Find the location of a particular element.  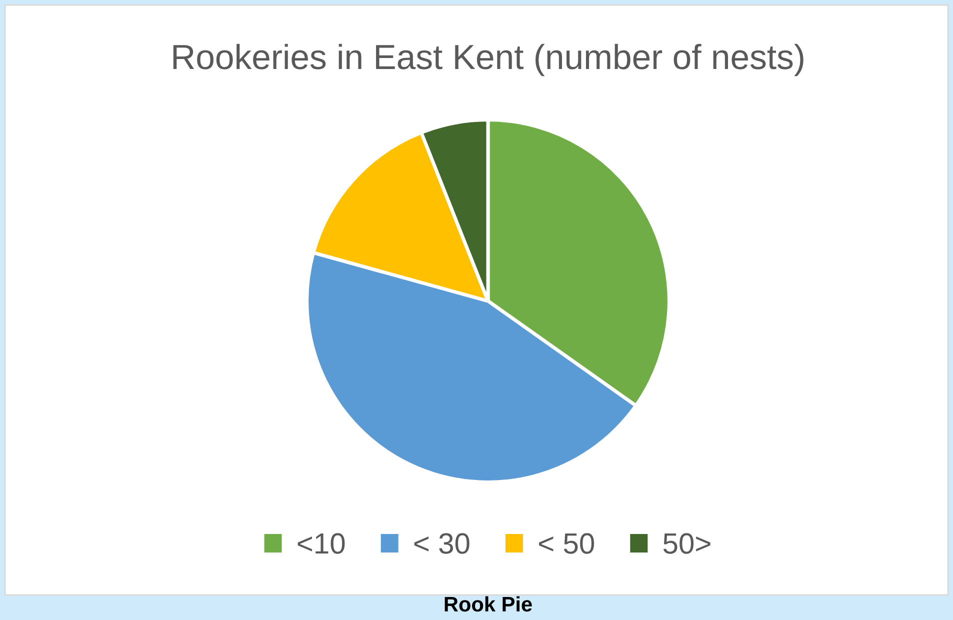

chart-title: Rookeries in East Kent (number of nests) is located at coordinates (488, 60).